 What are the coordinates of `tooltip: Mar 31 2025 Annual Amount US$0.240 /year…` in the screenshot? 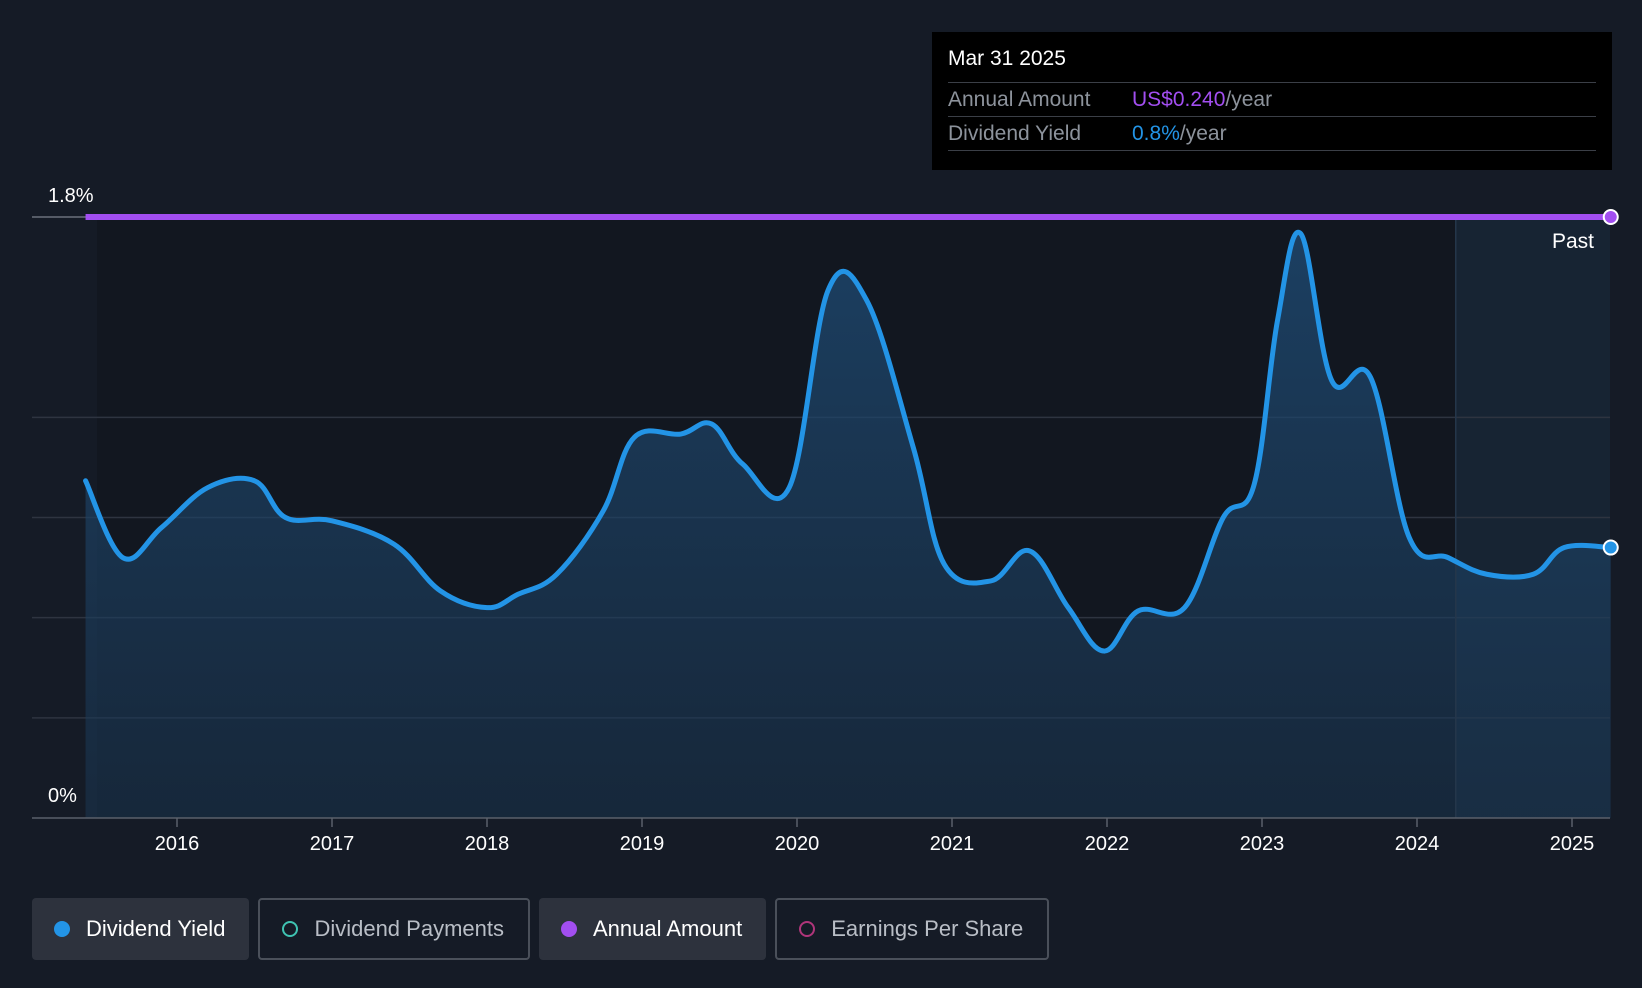 It's located at (1272, 101).